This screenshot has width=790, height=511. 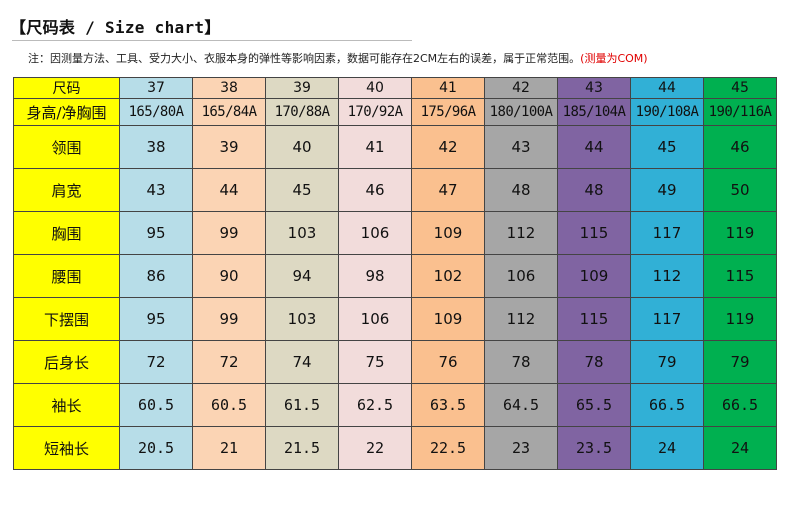 I want to click on table-cell: 180/100A, so click(x=521, y=112).